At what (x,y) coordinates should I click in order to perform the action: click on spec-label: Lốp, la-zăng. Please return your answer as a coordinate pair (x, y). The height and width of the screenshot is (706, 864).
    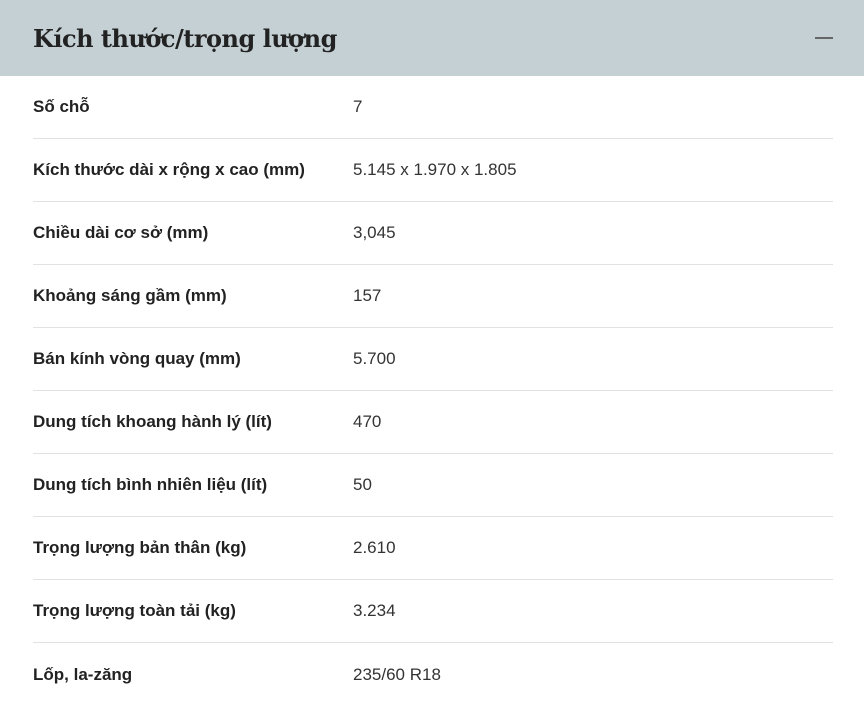
    Looking at the image, I should click on (83, 674).